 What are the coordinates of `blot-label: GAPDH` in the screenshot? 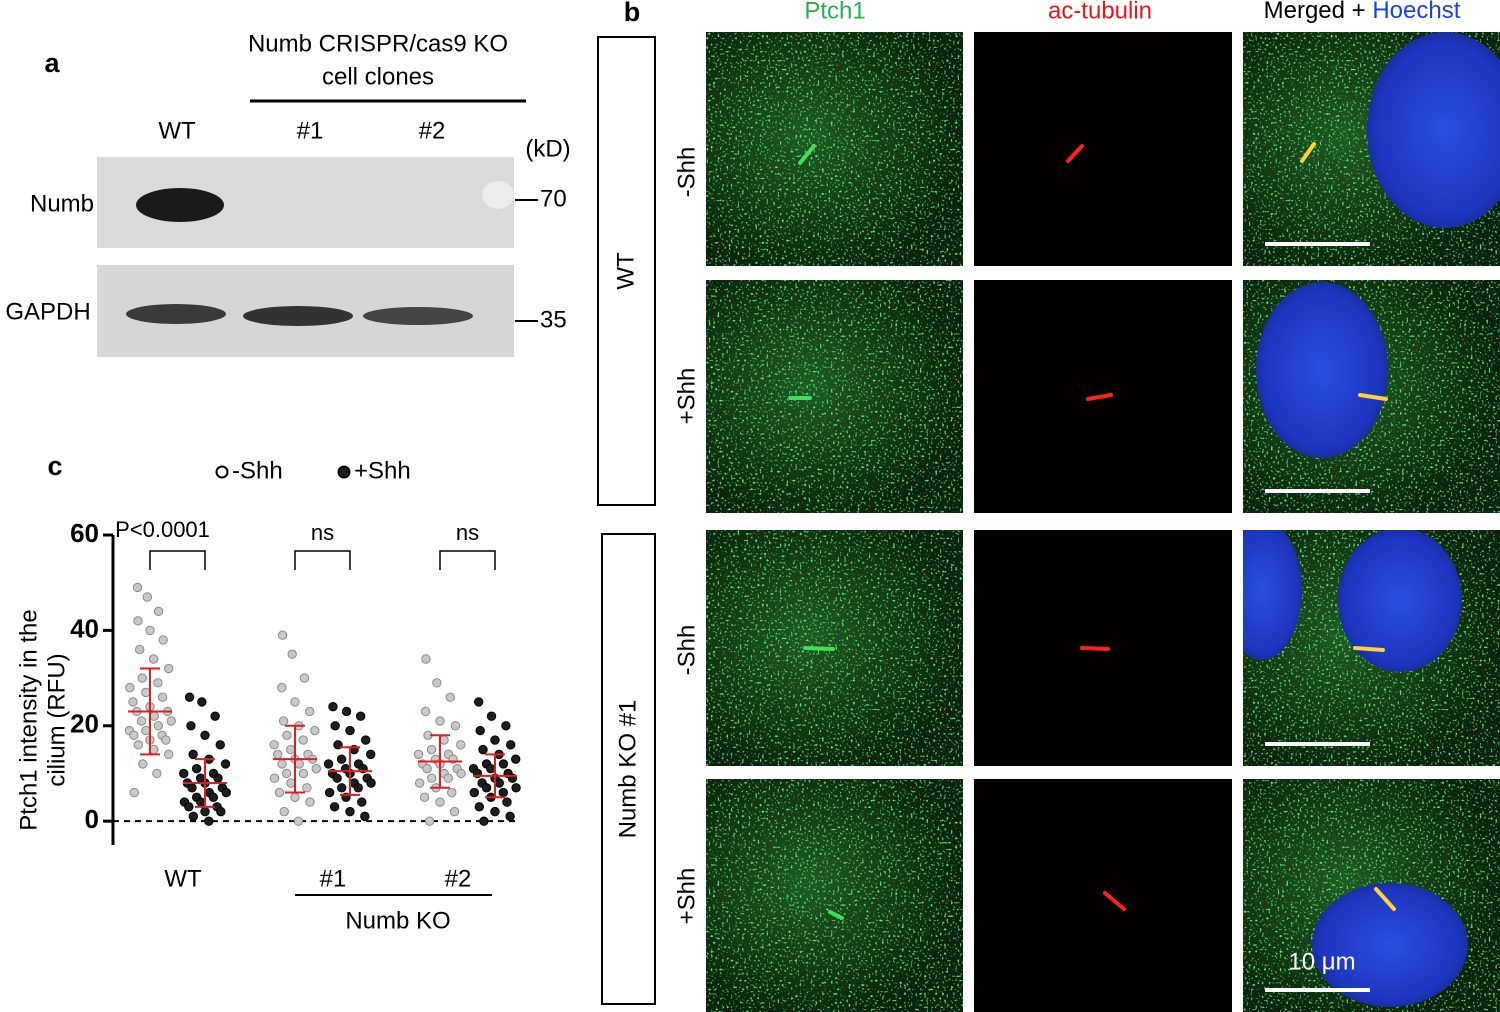 It's located at (47, 311).